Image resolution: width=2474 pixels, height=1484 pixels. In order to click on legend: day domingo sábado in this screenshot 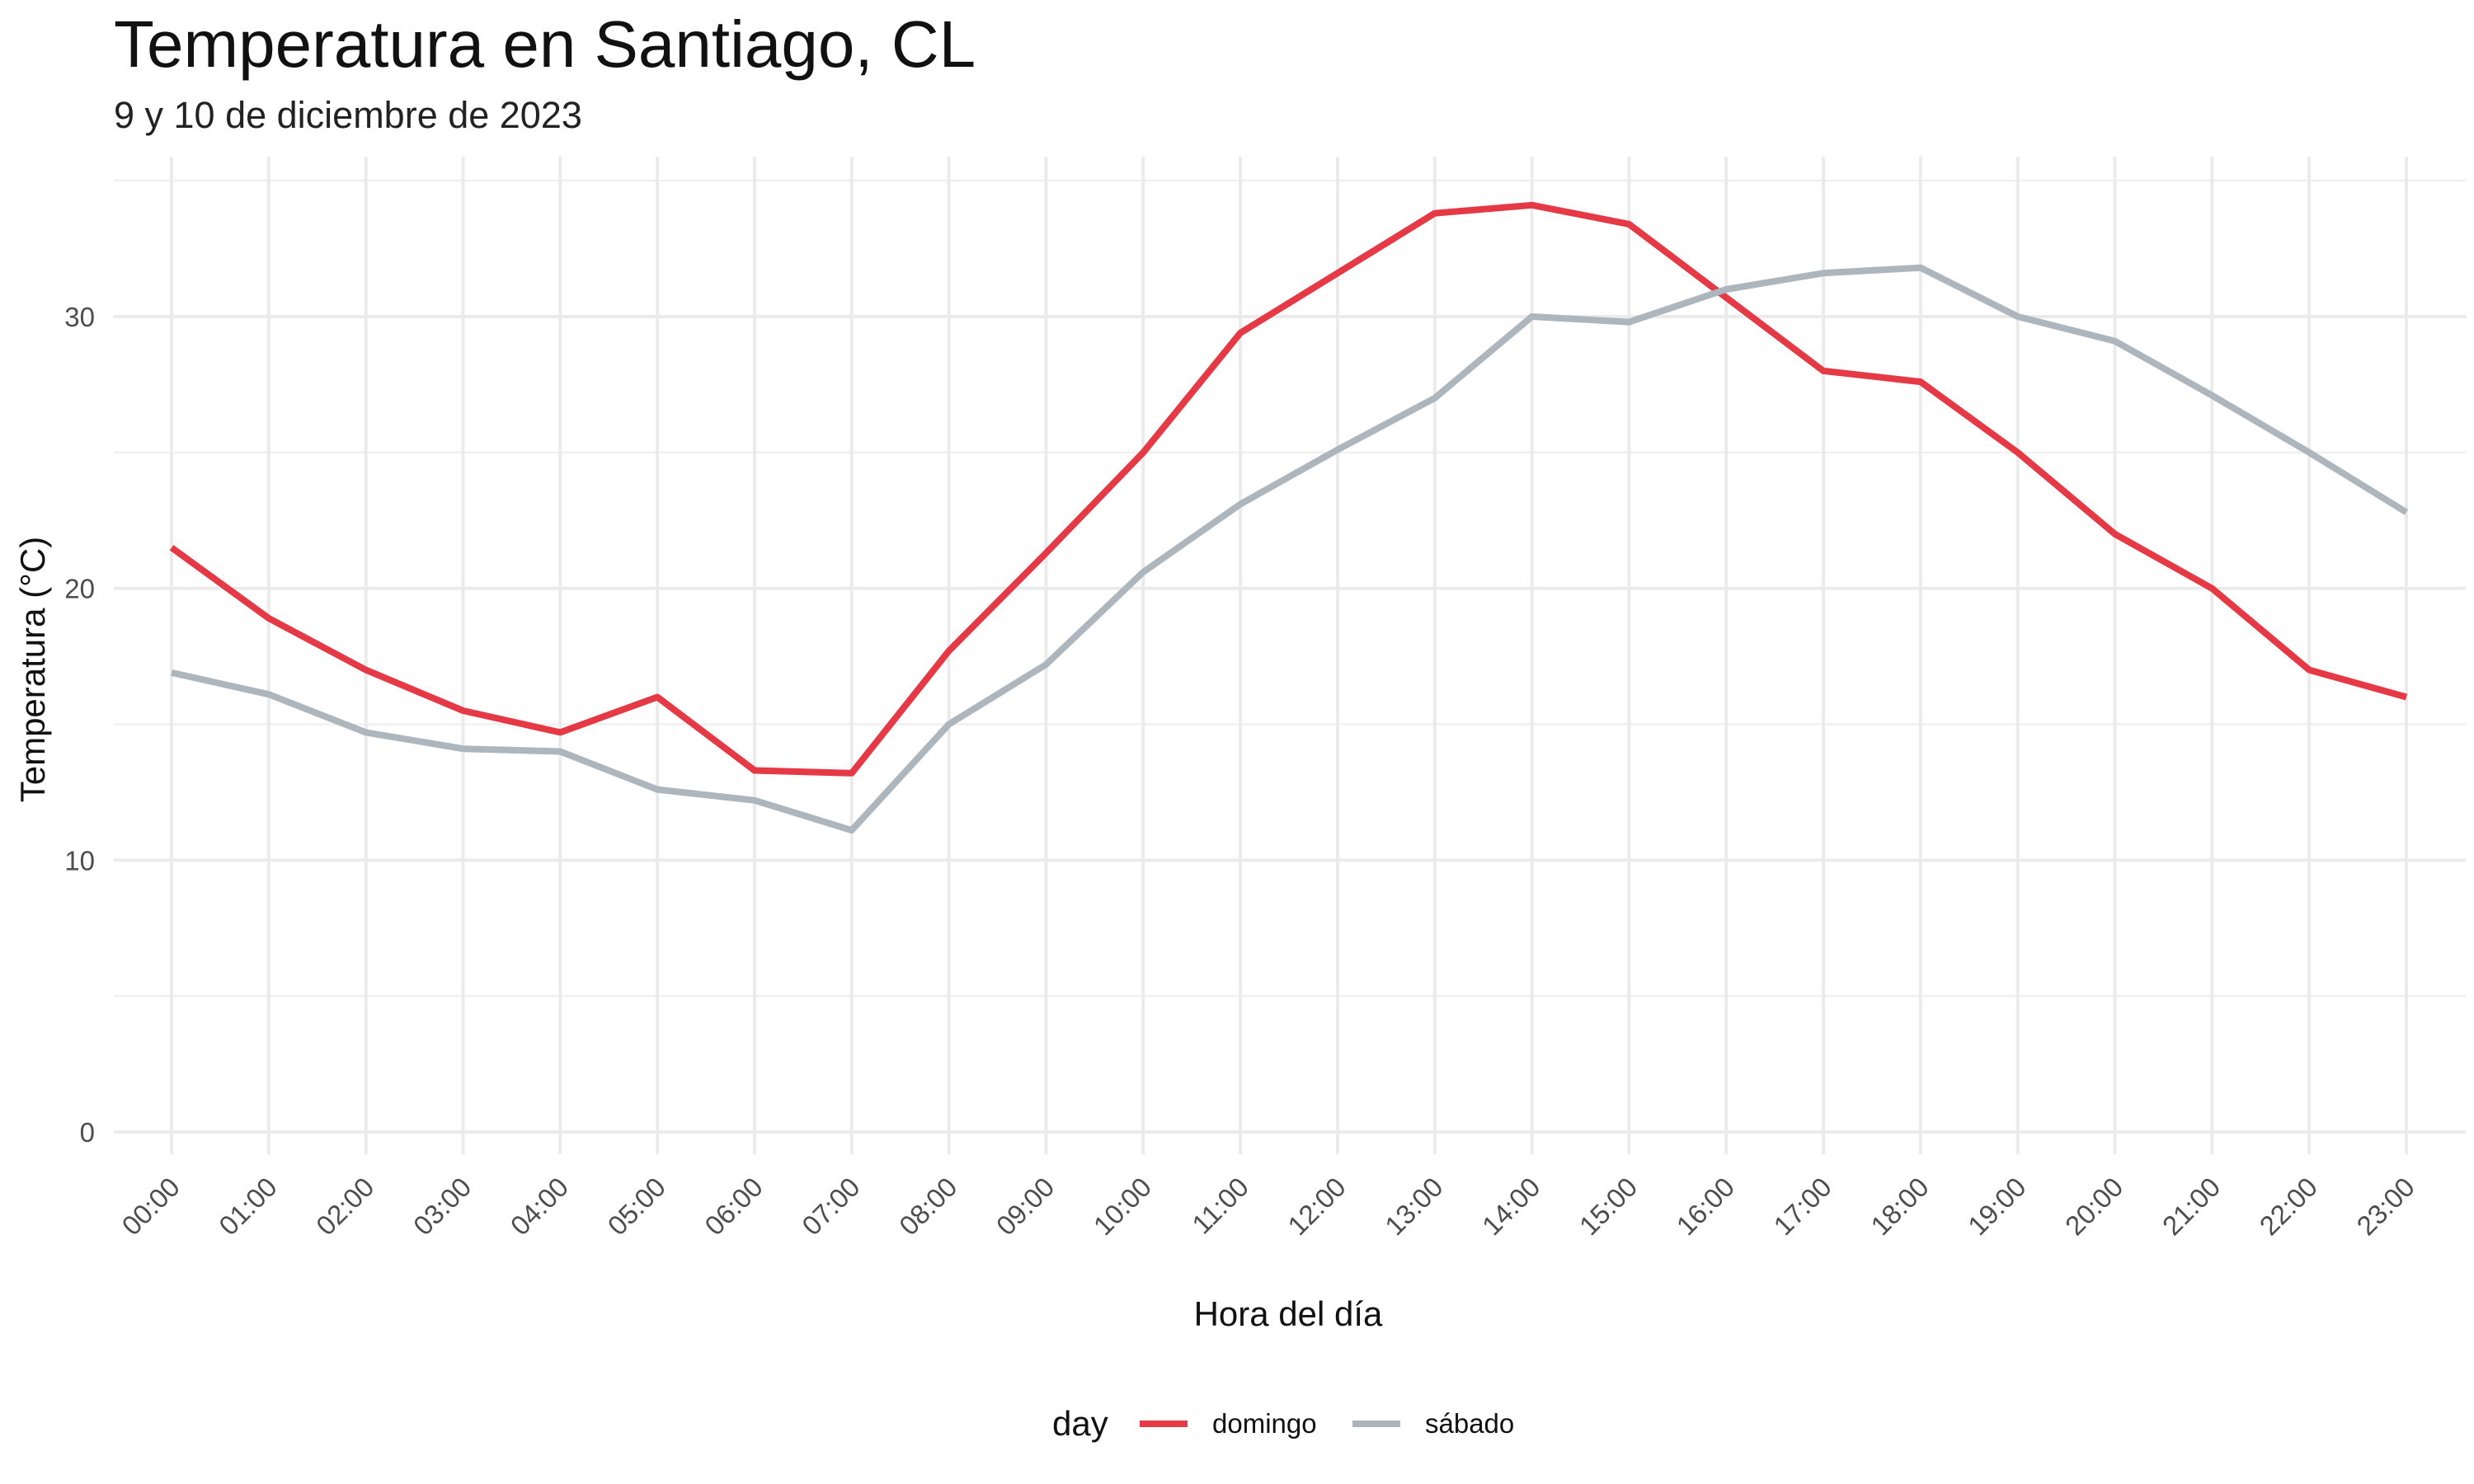, I will do `click(1283, 1423)`.